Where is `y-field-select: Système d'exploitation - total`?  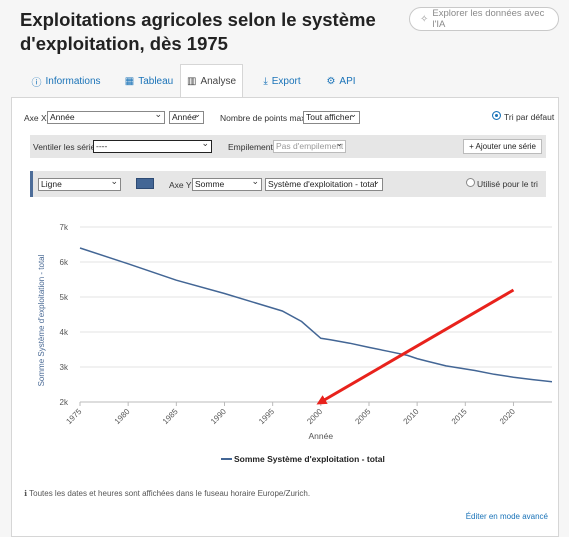 y-field-select: Système d'exploitation - total is located at coordinates (324, 183).